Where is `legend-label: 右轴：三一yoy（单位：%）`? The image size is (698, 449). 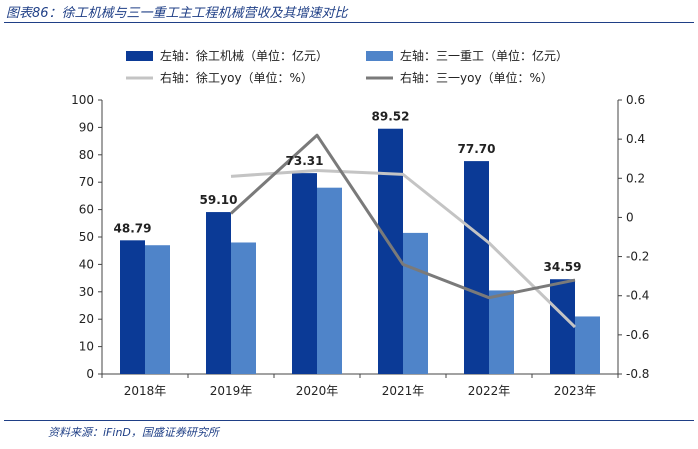
legend-label: 右轴：三一yoy（单位：%） is located at coordinates (476, 77).